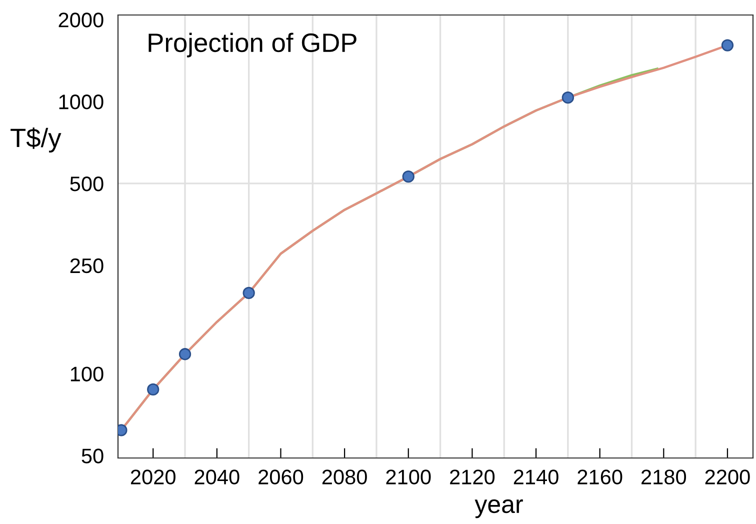 This screenshot has width=756, height=524. Describe the element at coordinates (81, 20) in the screenshot. I see `y-tick-label: 2000` at that location.